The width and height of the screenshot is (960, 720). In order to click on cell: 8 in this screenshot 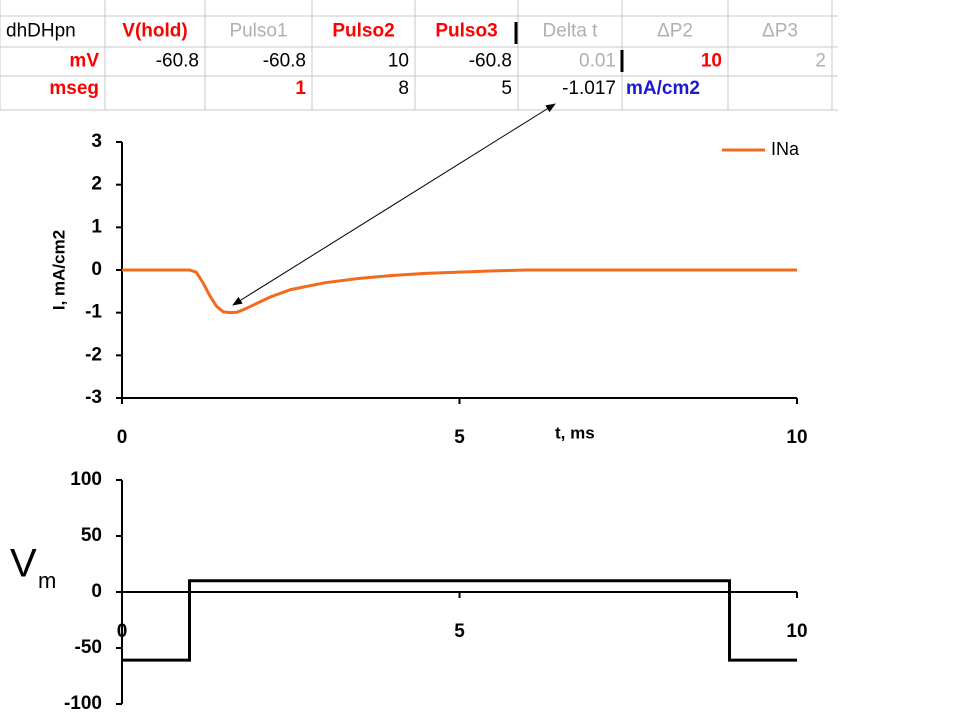, I will do `click(403, 88)`.